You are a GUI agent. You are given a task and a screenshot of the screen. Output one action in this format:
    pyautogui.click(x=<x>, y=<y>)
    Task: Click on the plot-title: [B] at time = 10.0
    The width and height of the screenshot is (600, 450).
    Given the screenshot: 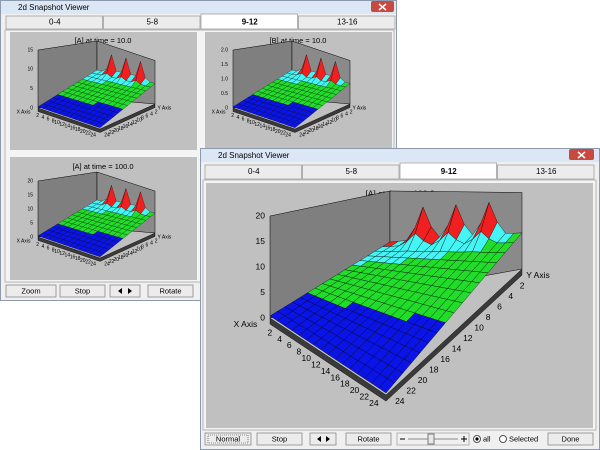 What is the action you would take?
    pyautogui.click(x=298, y=40)
    